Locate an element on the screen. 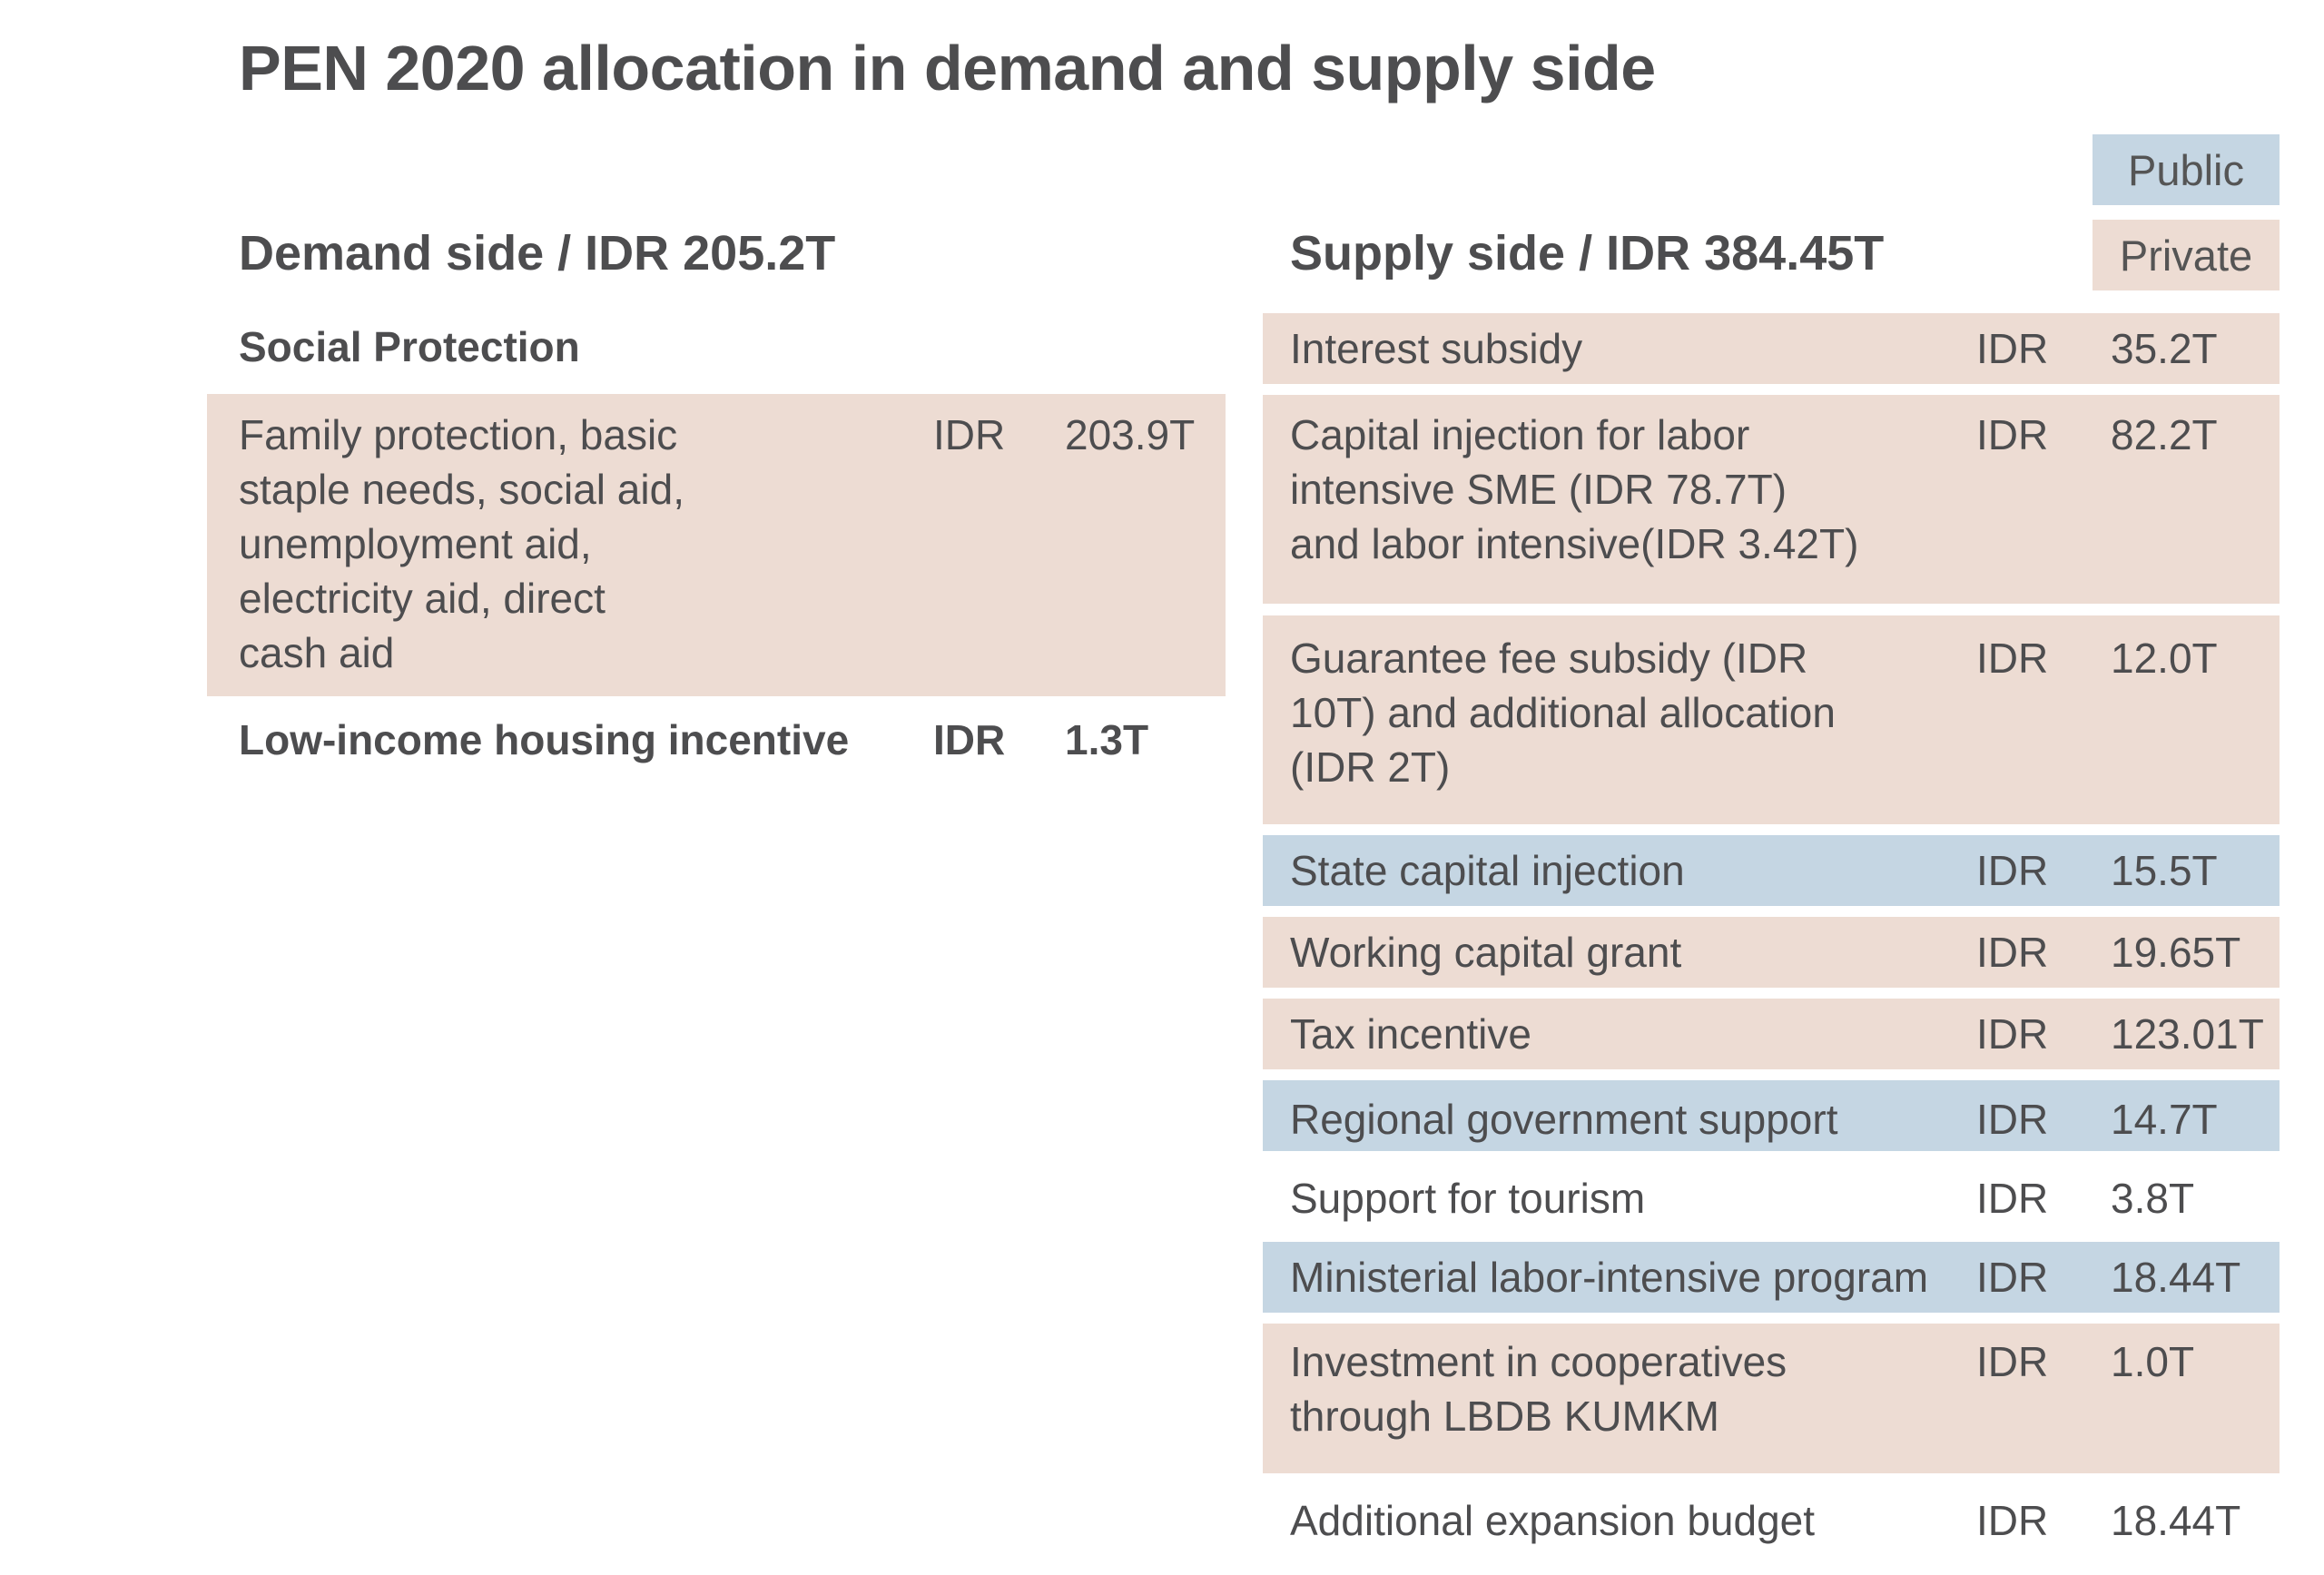 This screenshot has height=1575, width=2324. demand-side-label: Demand side is located at coordinates (392, 254).